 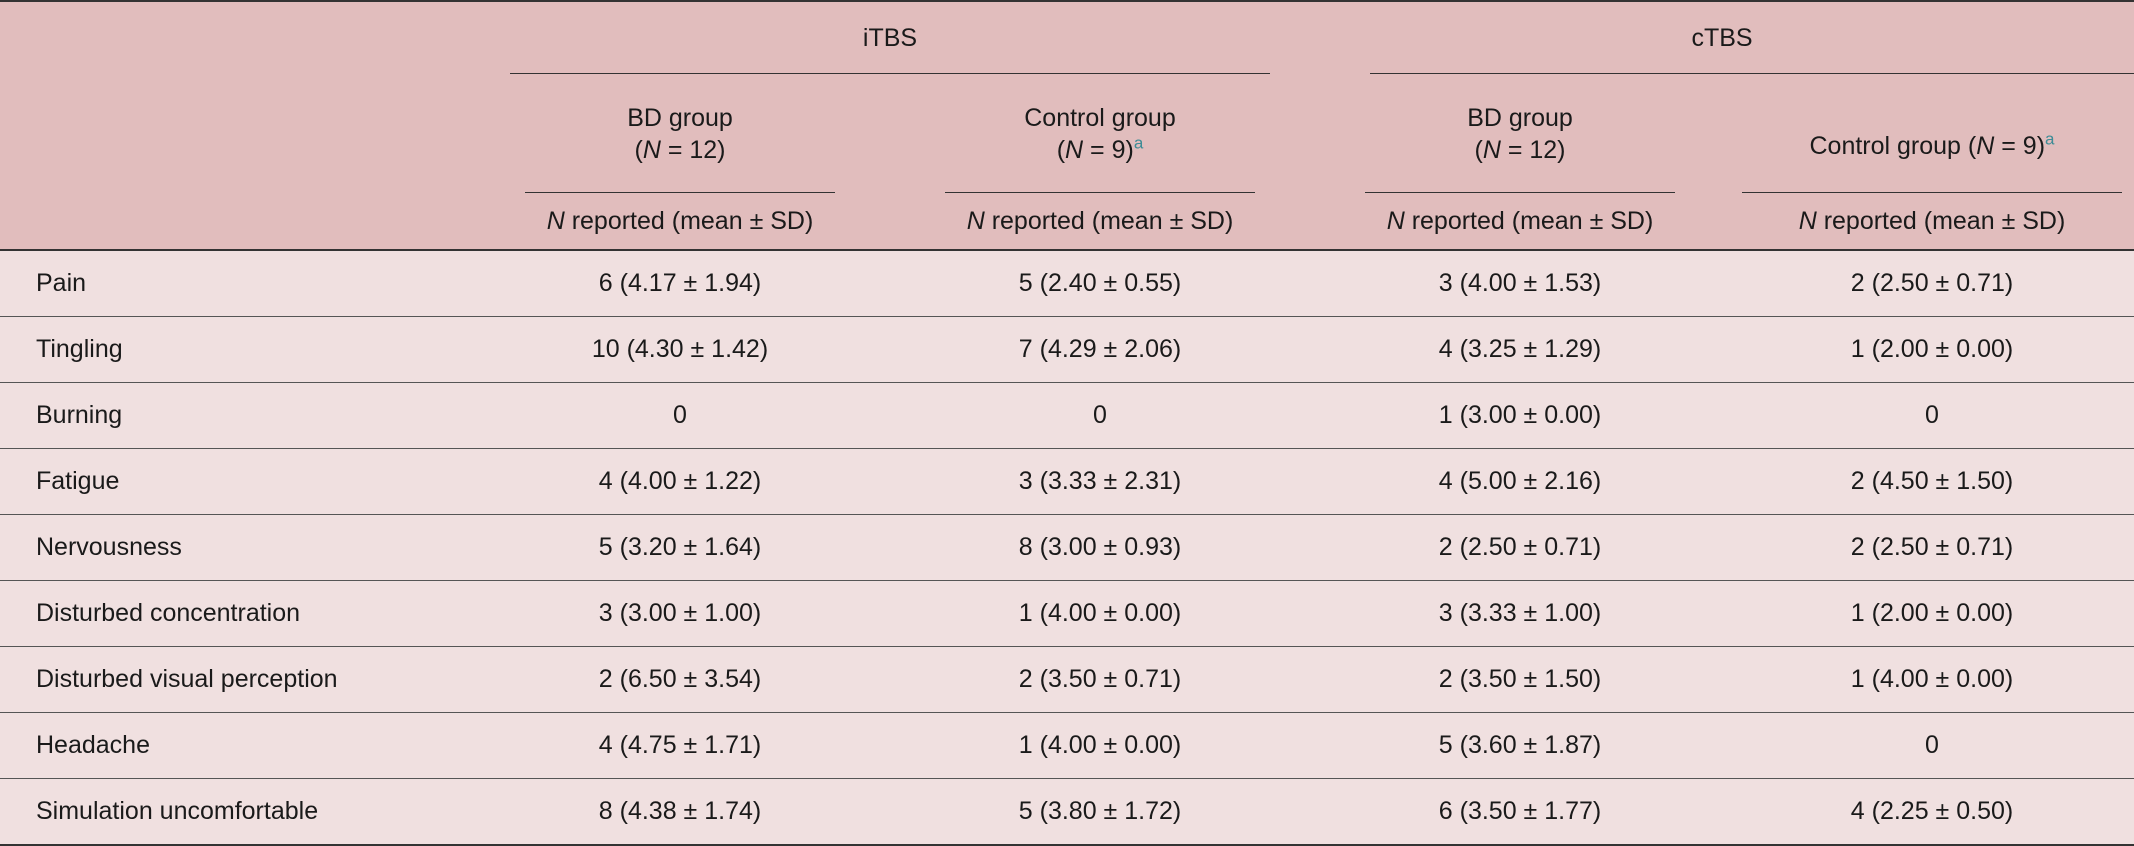 I want to click on table-cell: 8 (3.00 ± 0.93), so click(x=1100, y=547).